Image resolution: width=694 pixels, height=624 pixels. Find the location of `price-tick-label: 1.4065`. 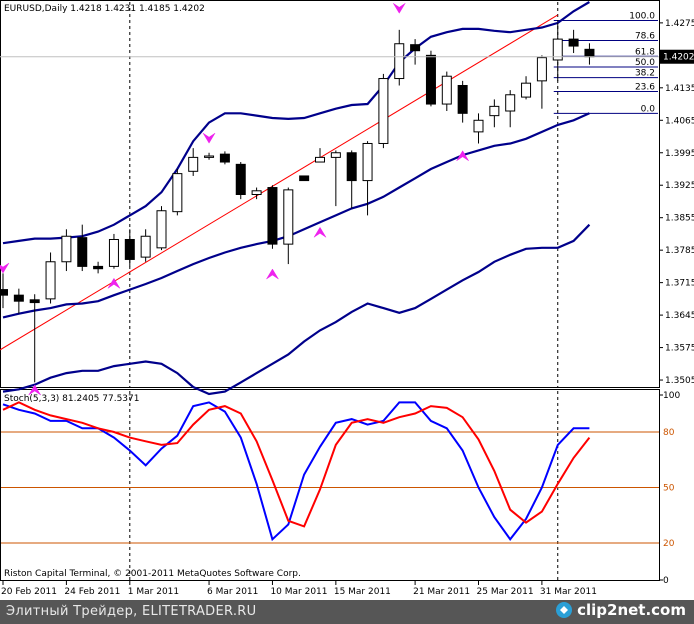

price-tick-label: 1.4065 is located at coordinates (679, 121).